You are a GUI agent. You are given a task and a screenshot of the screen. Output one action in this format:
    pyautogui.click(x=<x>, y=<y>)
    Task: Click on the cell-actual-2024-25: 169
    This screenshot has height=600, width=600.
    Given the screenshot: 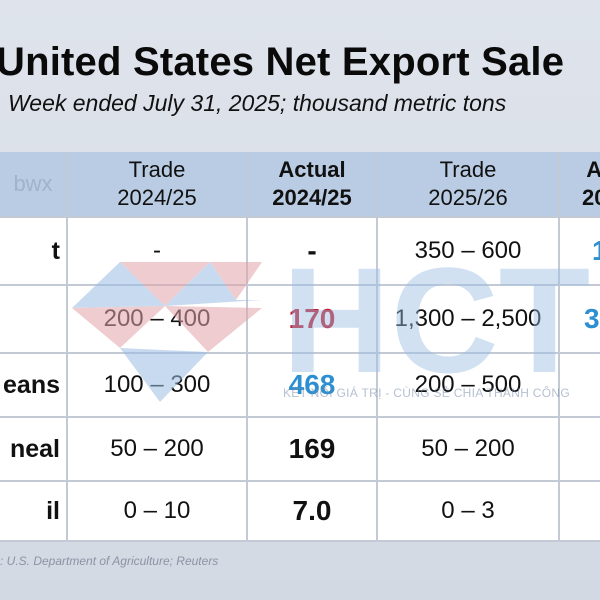 What is the action you would take?
    pyautogui.click(x=313, y=450)
    